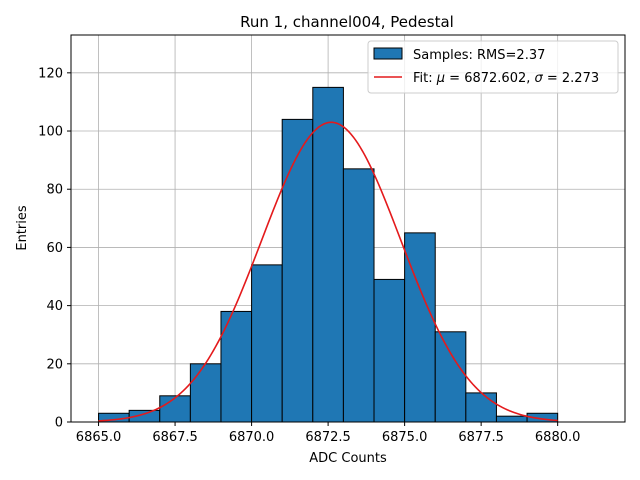 The width and height of the screenshot is (640, 480). Describe the element at coordinates (347, 22) in the screenshot. I see `chart-title: Run 1, channel004, Pedestal` at that location.